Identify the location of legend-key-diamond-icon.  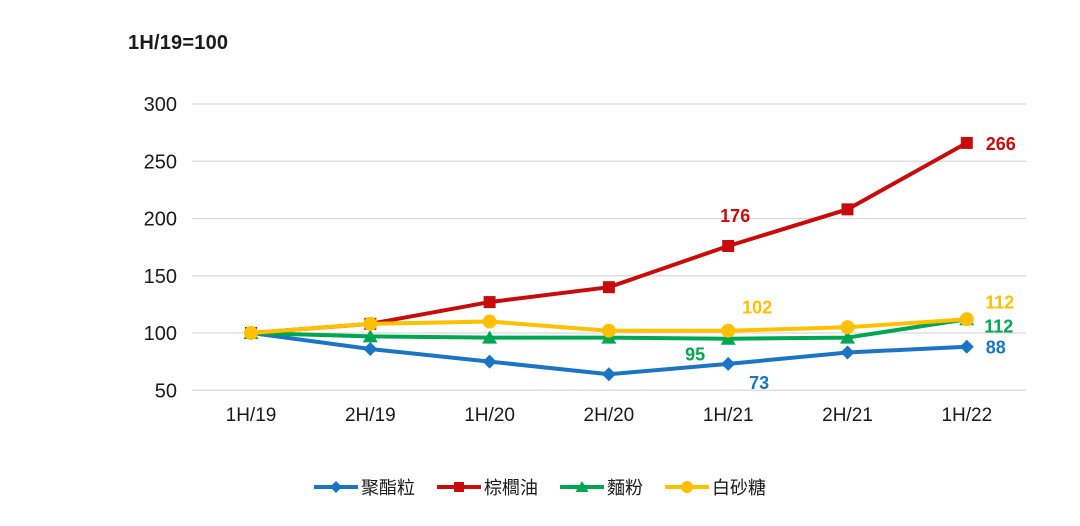
(336, 487).